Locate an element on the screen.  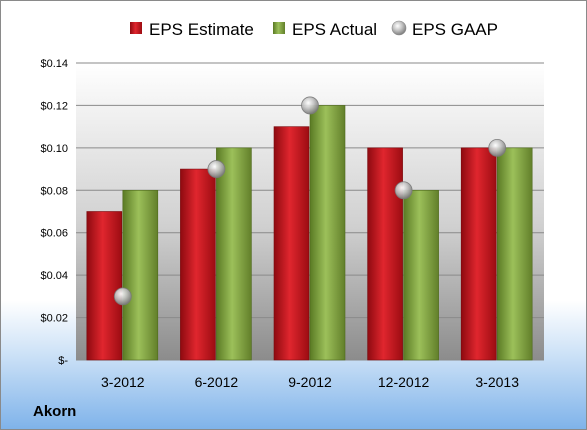
x-category-label: 3-2013 is located at coordinates (497, 382).